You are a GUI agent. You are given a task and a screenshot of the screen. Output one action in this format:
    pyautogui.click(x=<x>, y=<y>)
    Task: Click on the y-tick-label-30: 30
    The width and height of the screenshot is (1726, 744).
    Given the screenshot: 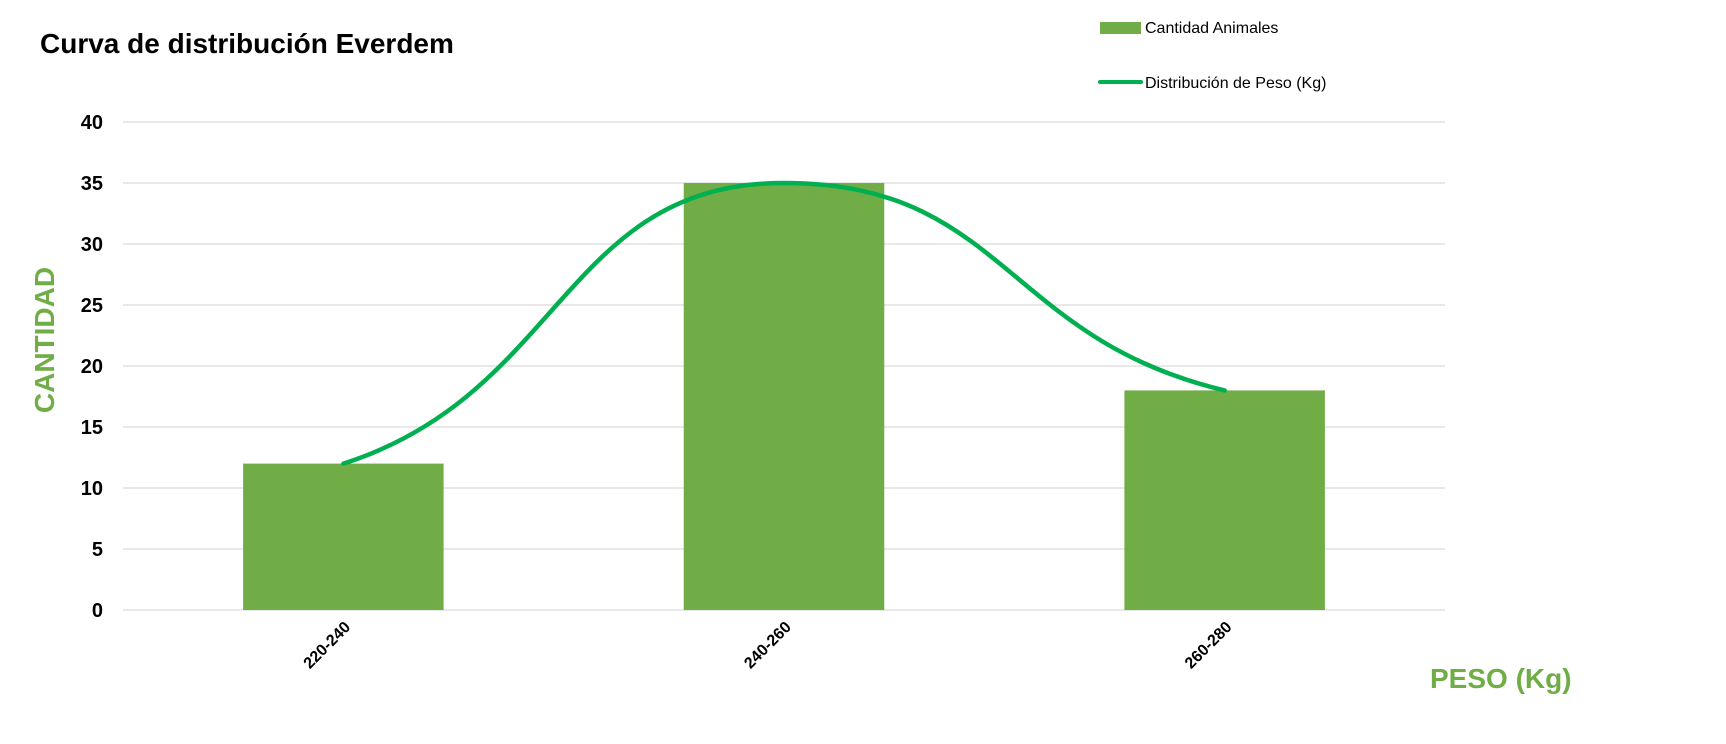 What is the action you would take?
    pyautogui.click(x=92, y=245)
    